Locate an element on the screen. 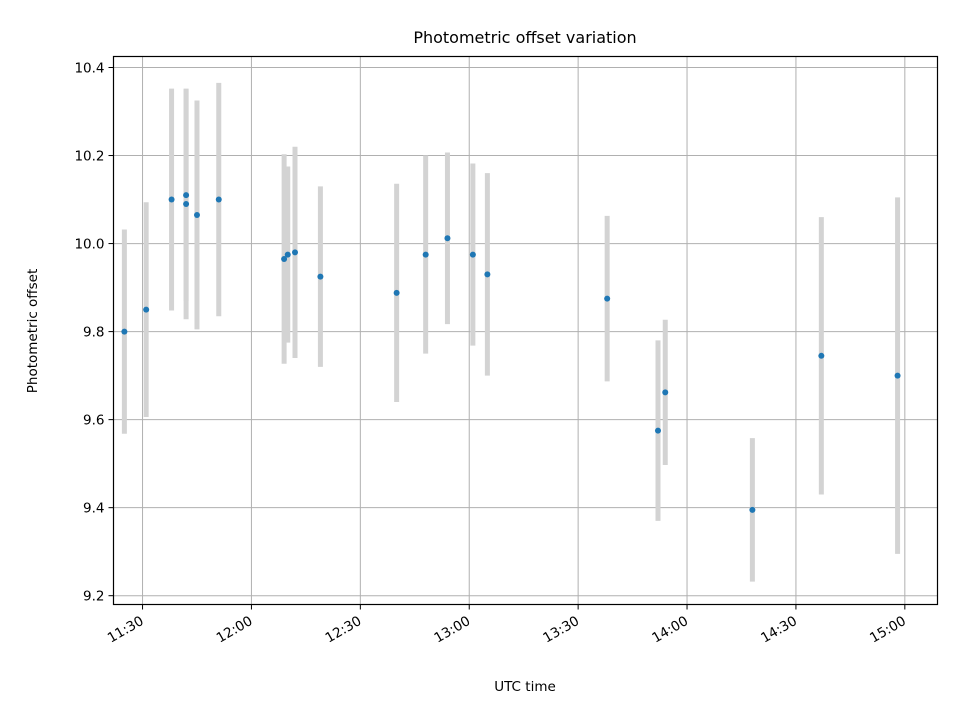 The width and height of the screenshot is (960, 720). y-tick-label: 10.2 is located at coordinates (89, 157).